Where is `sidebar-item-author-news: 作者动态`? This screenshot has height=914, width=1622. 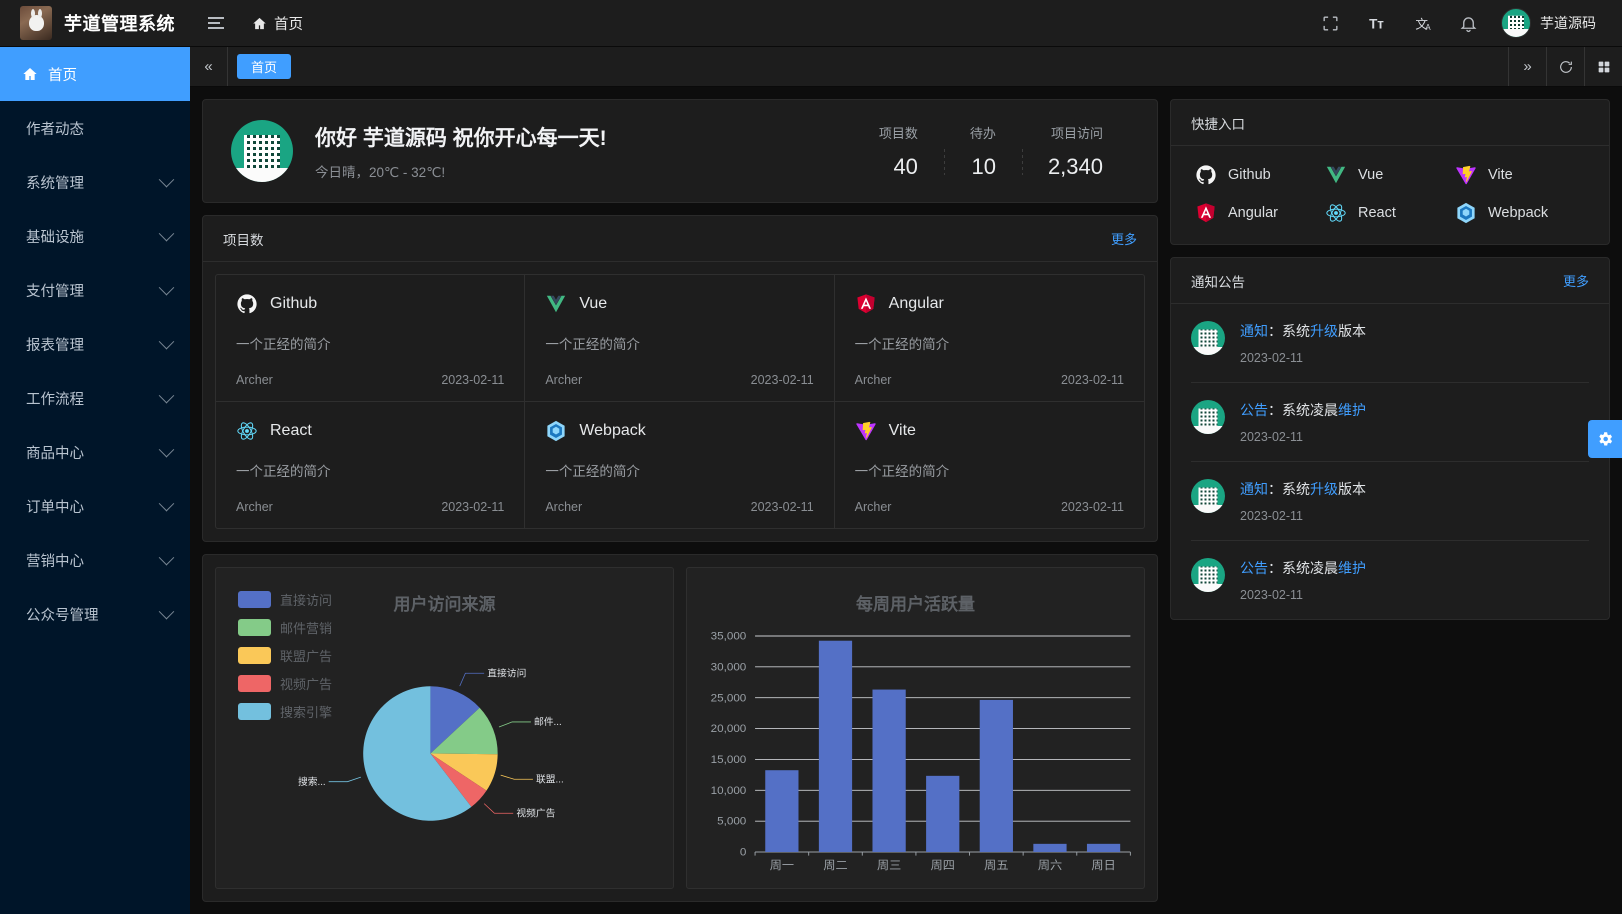 sidebar-item-author-news: 作者动态 is located at coordinates (95, 128).